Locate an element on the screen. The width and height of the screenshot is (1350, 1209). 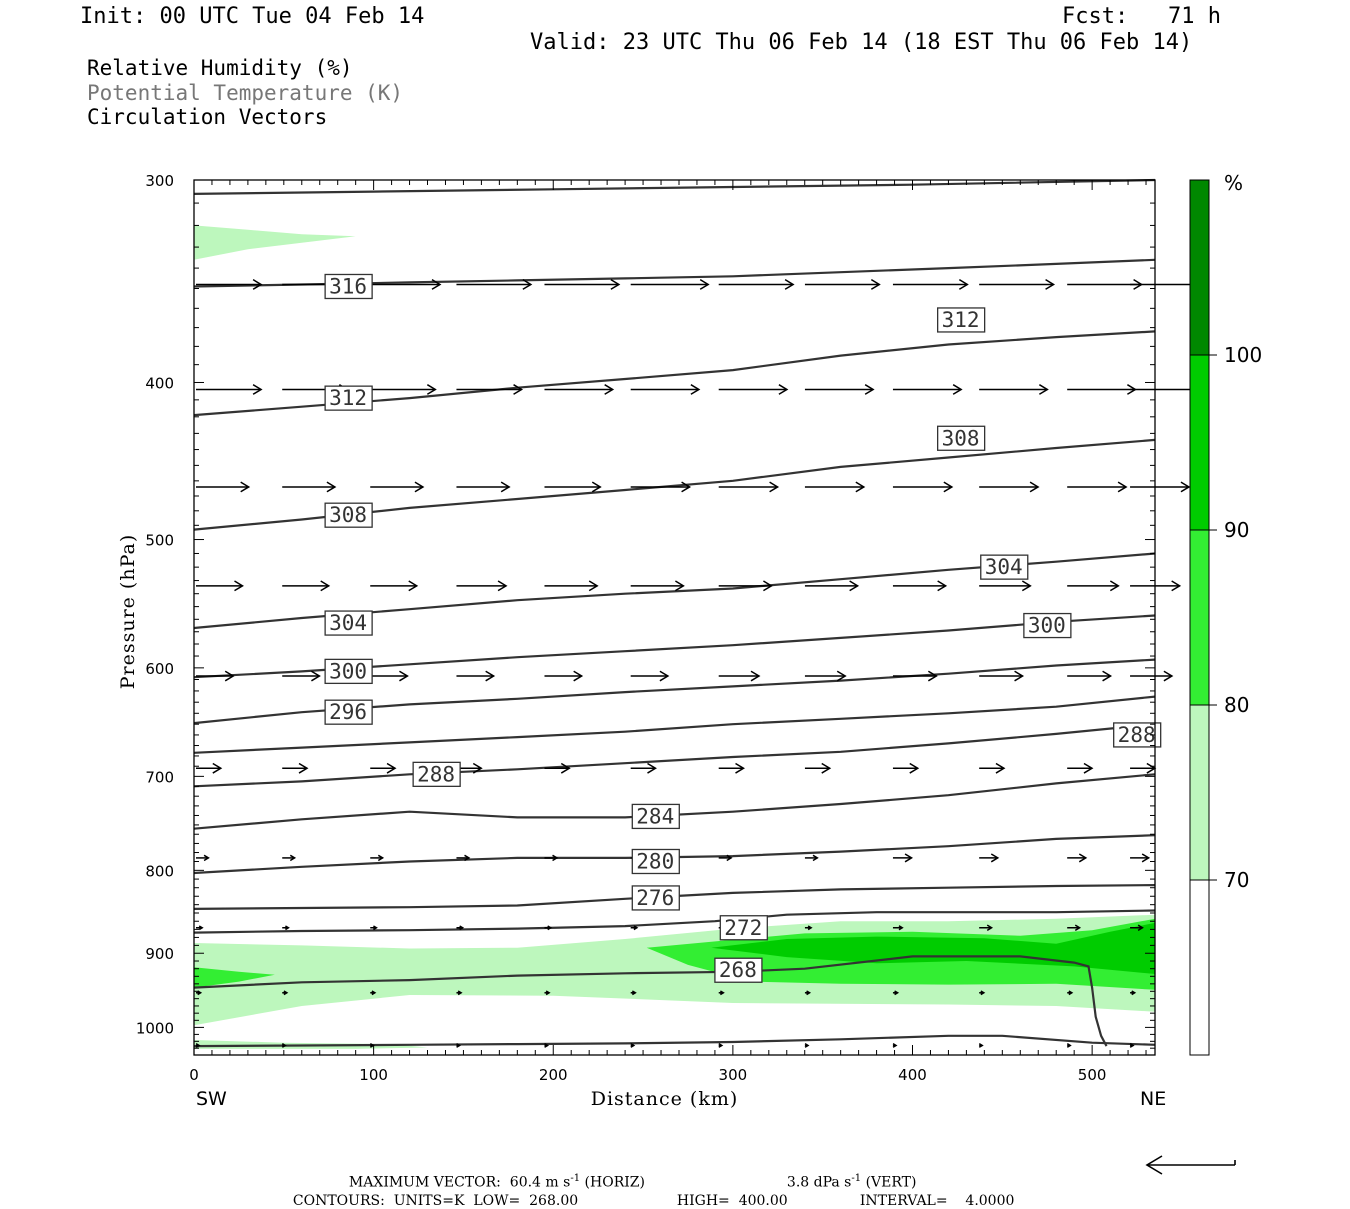
y-tick-label: 300 is located at coordinates (159, 181).